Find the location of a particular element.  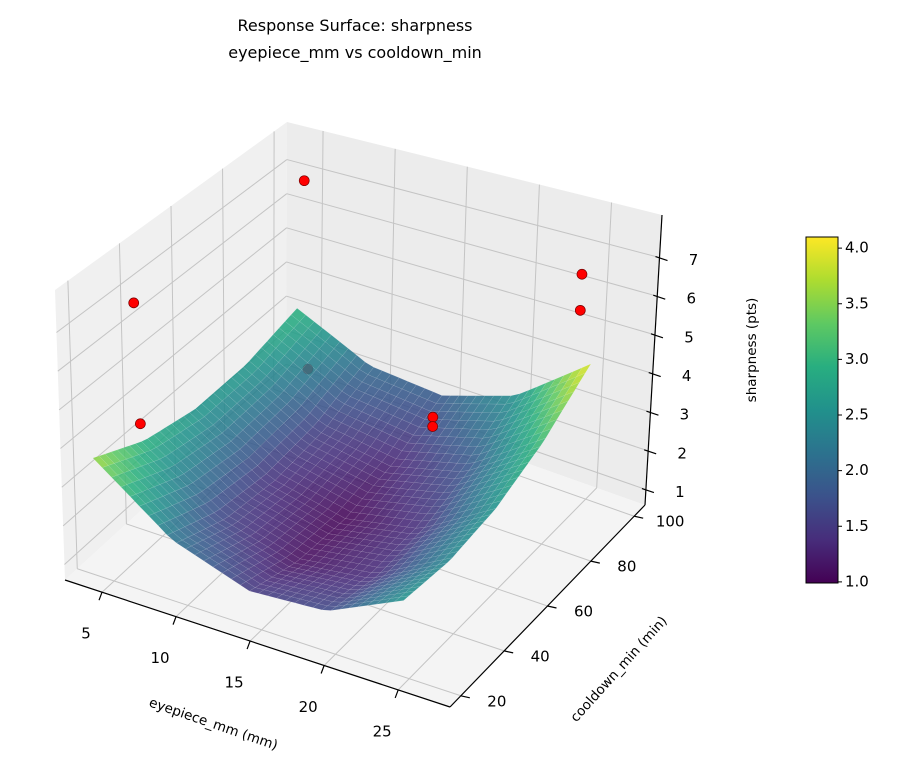

colorbar-gradient is located at coordinates (822, 410).